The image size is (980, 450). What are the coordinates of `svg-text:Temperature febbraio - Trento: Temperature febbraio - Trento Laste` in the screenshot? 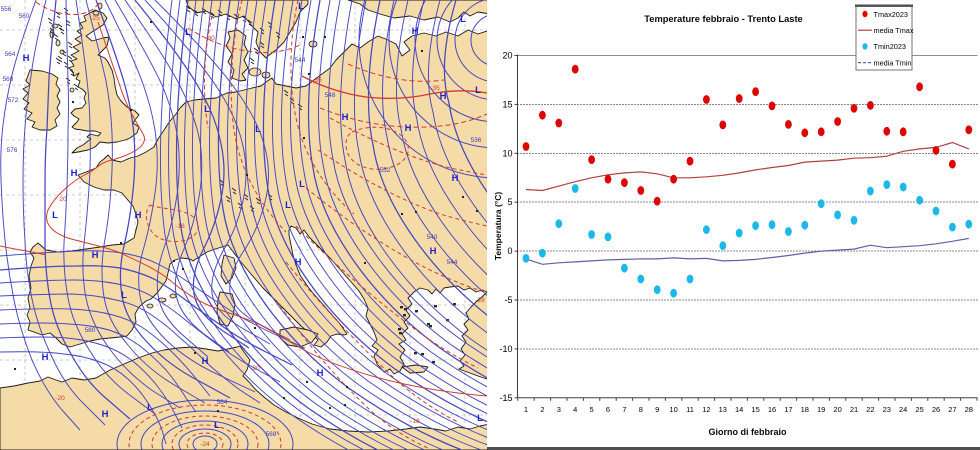 It's located at (723, 19).